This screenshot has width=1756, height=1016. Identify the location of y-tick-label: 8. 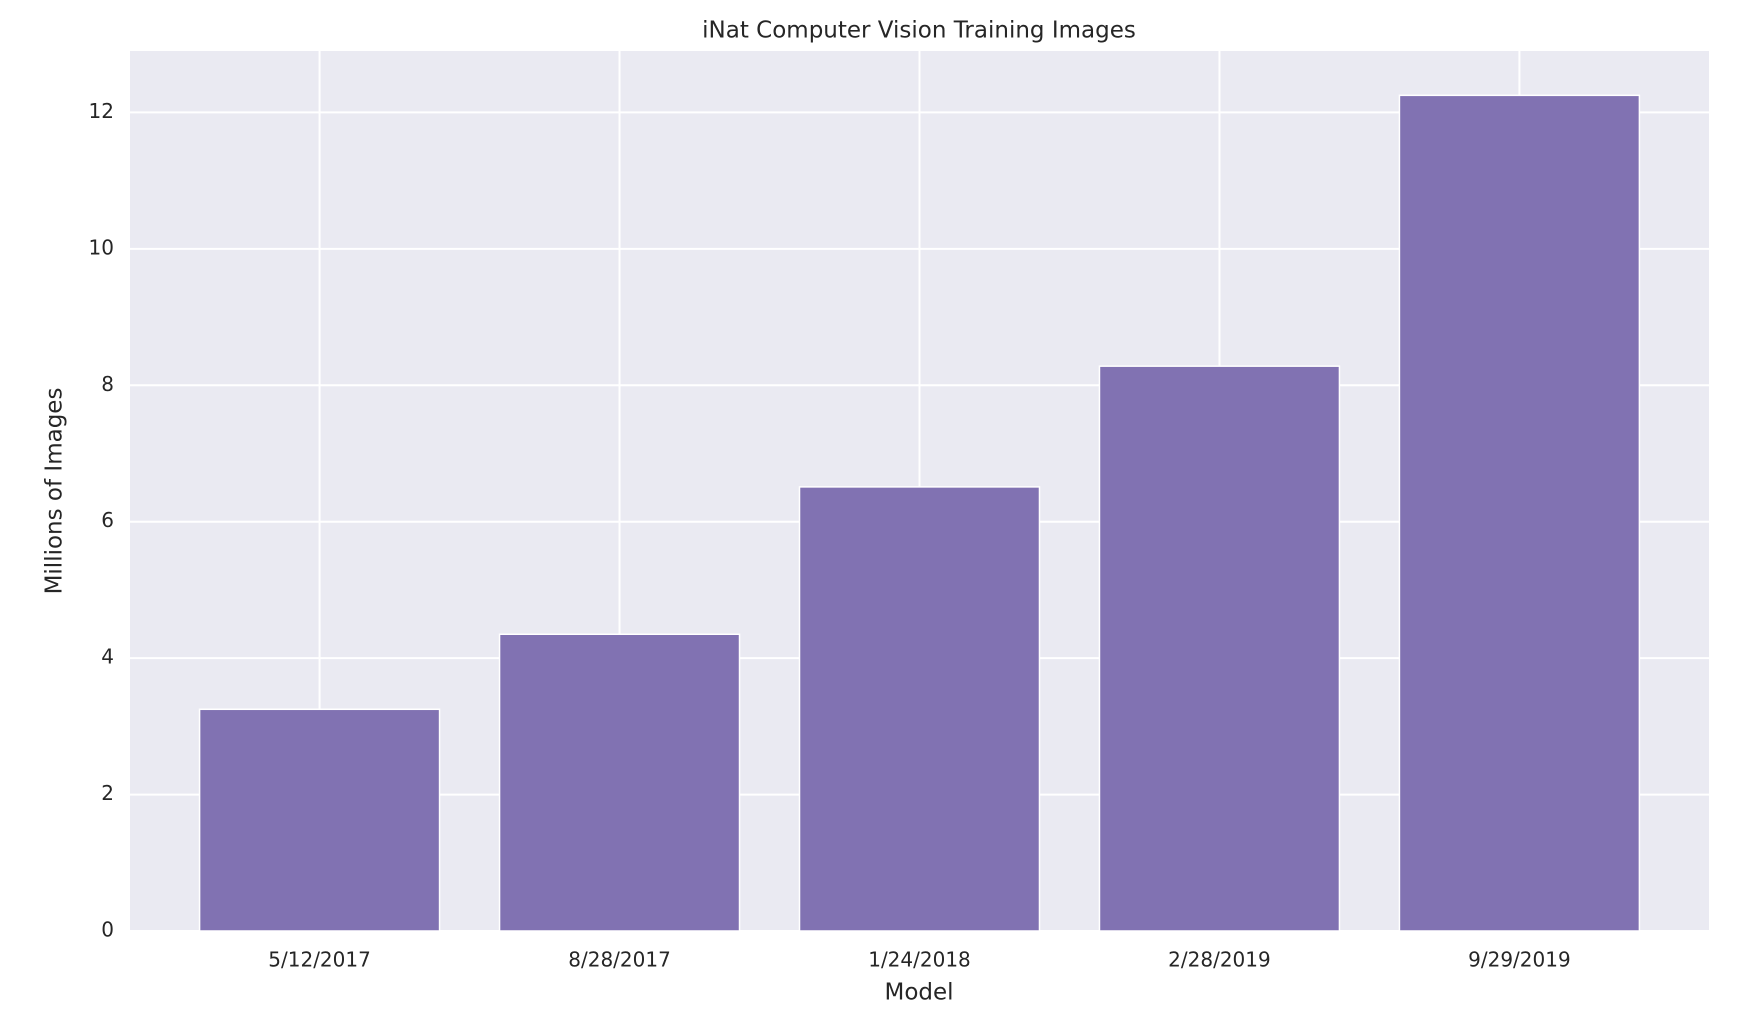
(107, 384).